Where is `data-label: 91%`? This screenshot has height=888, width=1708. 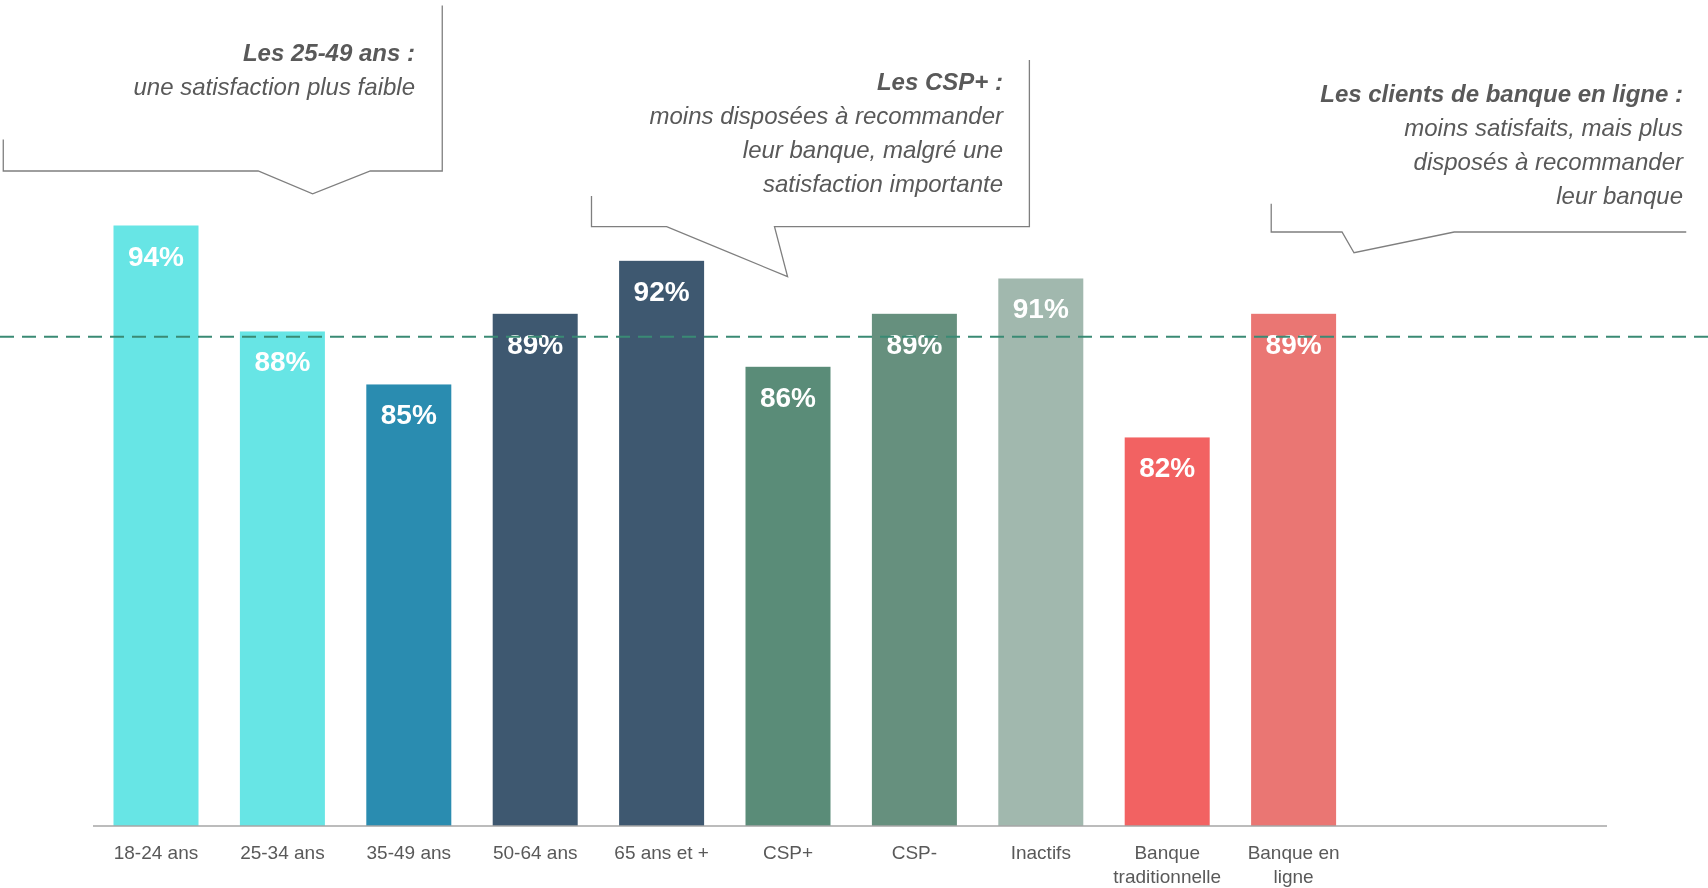 data-label: 91% is located at coordinates (1040, 309).